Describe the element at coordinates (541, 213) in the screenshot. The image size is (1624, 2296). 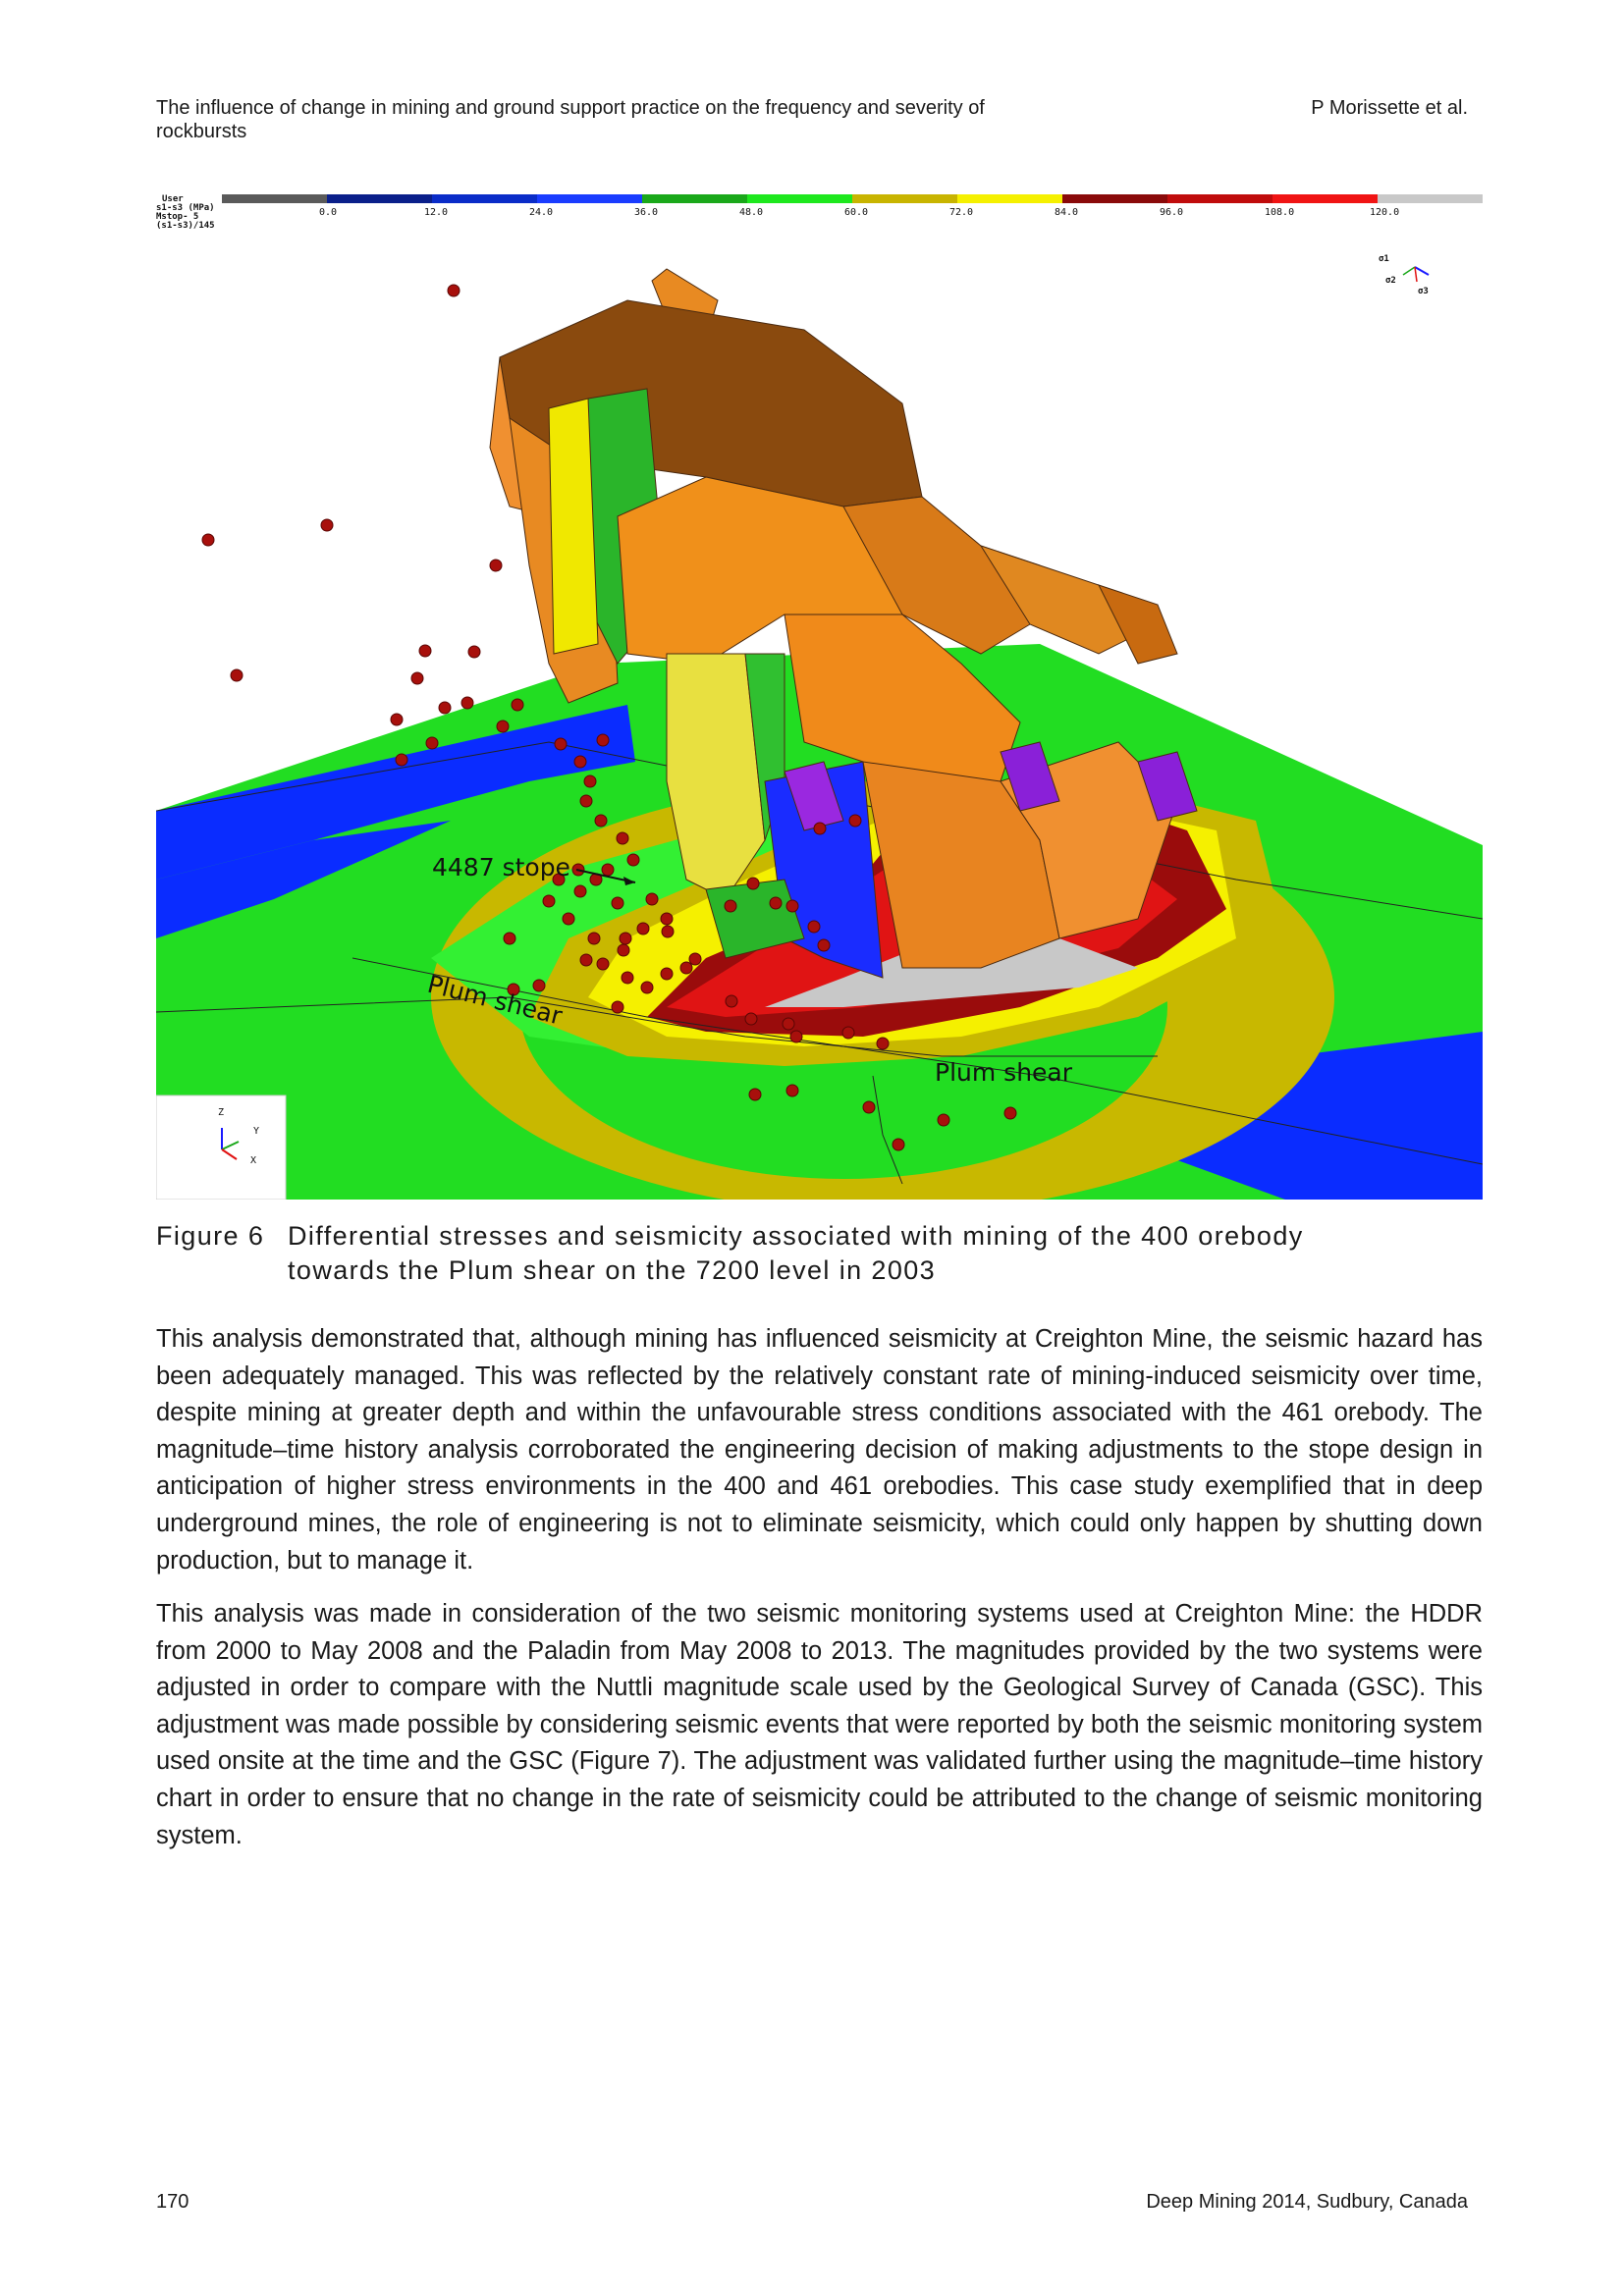
I see `legend-tick-label: 24.0` at that location.